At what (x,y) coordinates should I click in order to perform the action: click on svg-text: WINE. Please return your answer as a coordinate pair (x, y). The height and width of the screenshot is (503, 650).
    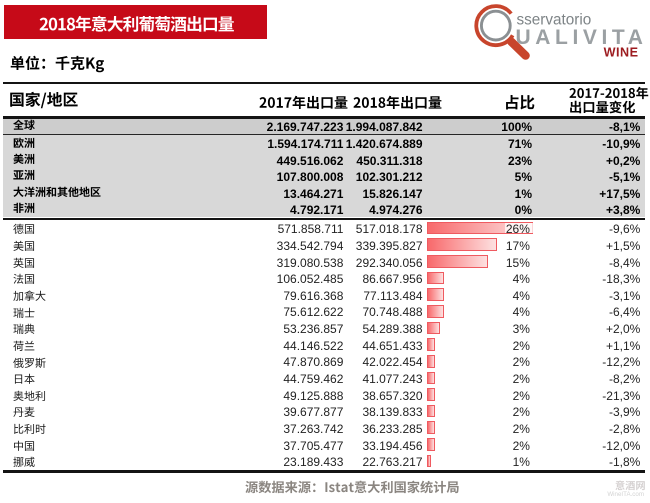
    Looking at the image, I should click on (621, 53).